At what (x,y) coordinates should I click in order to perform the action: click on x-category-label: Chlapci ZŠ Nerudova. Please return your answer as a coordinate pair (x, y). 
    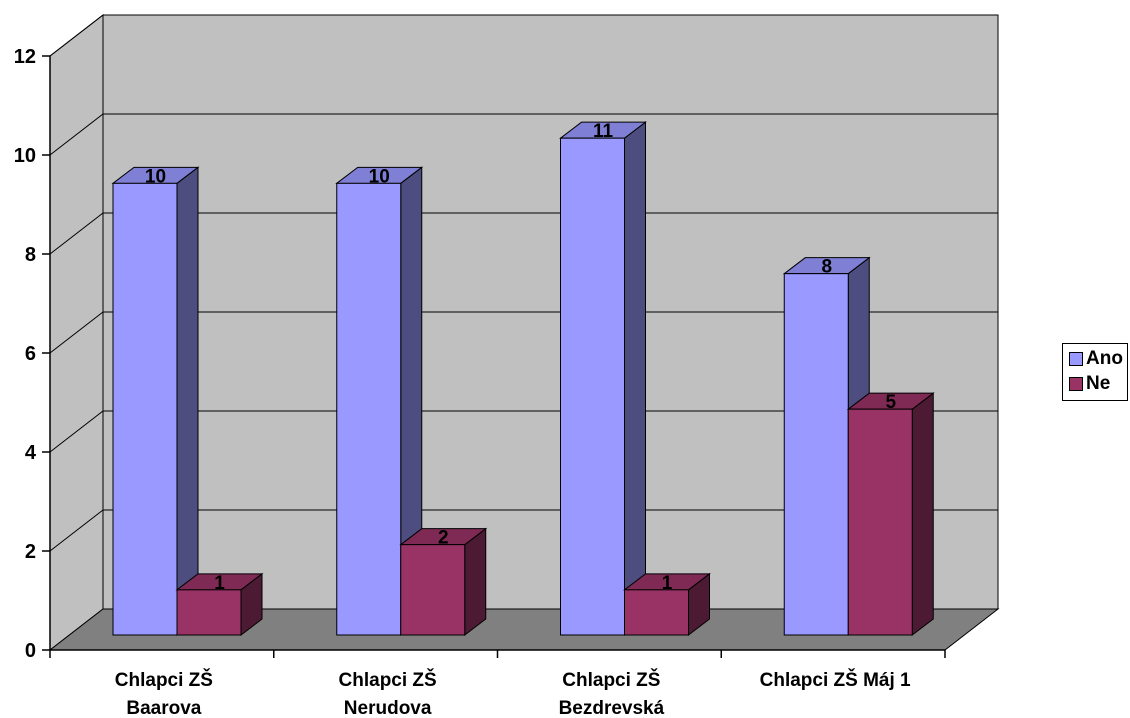
    Looking at the image, I should click on (388, 693).